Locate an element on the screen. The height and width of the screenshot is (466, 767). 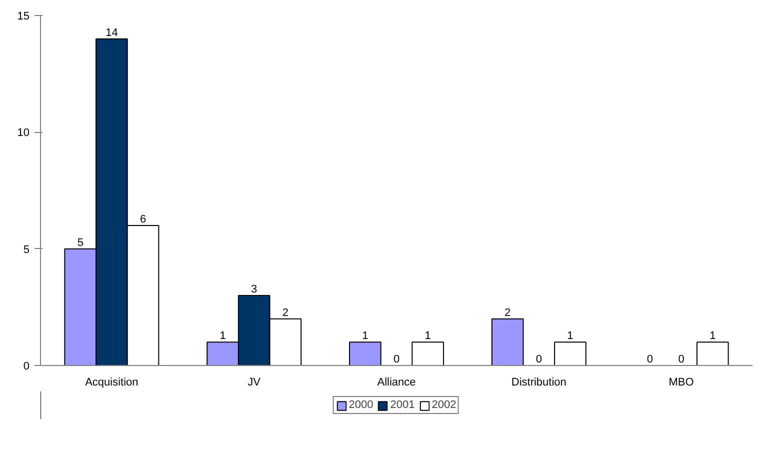
data-label: 6 is located at coordinates (143, 220).